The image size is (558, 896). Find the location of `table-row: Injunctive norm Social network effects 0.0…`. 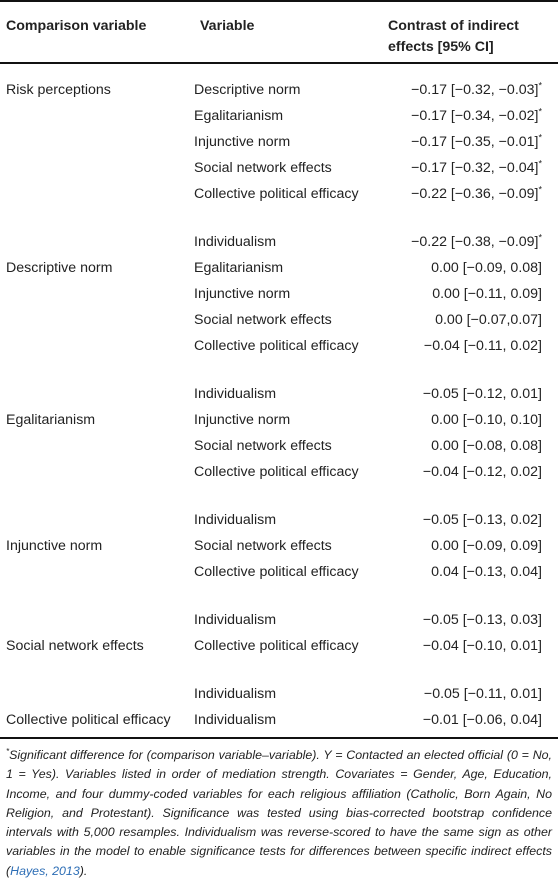

table-row: Injunctive norm Social network effects 0.0… is located at coordinates (279, 544).